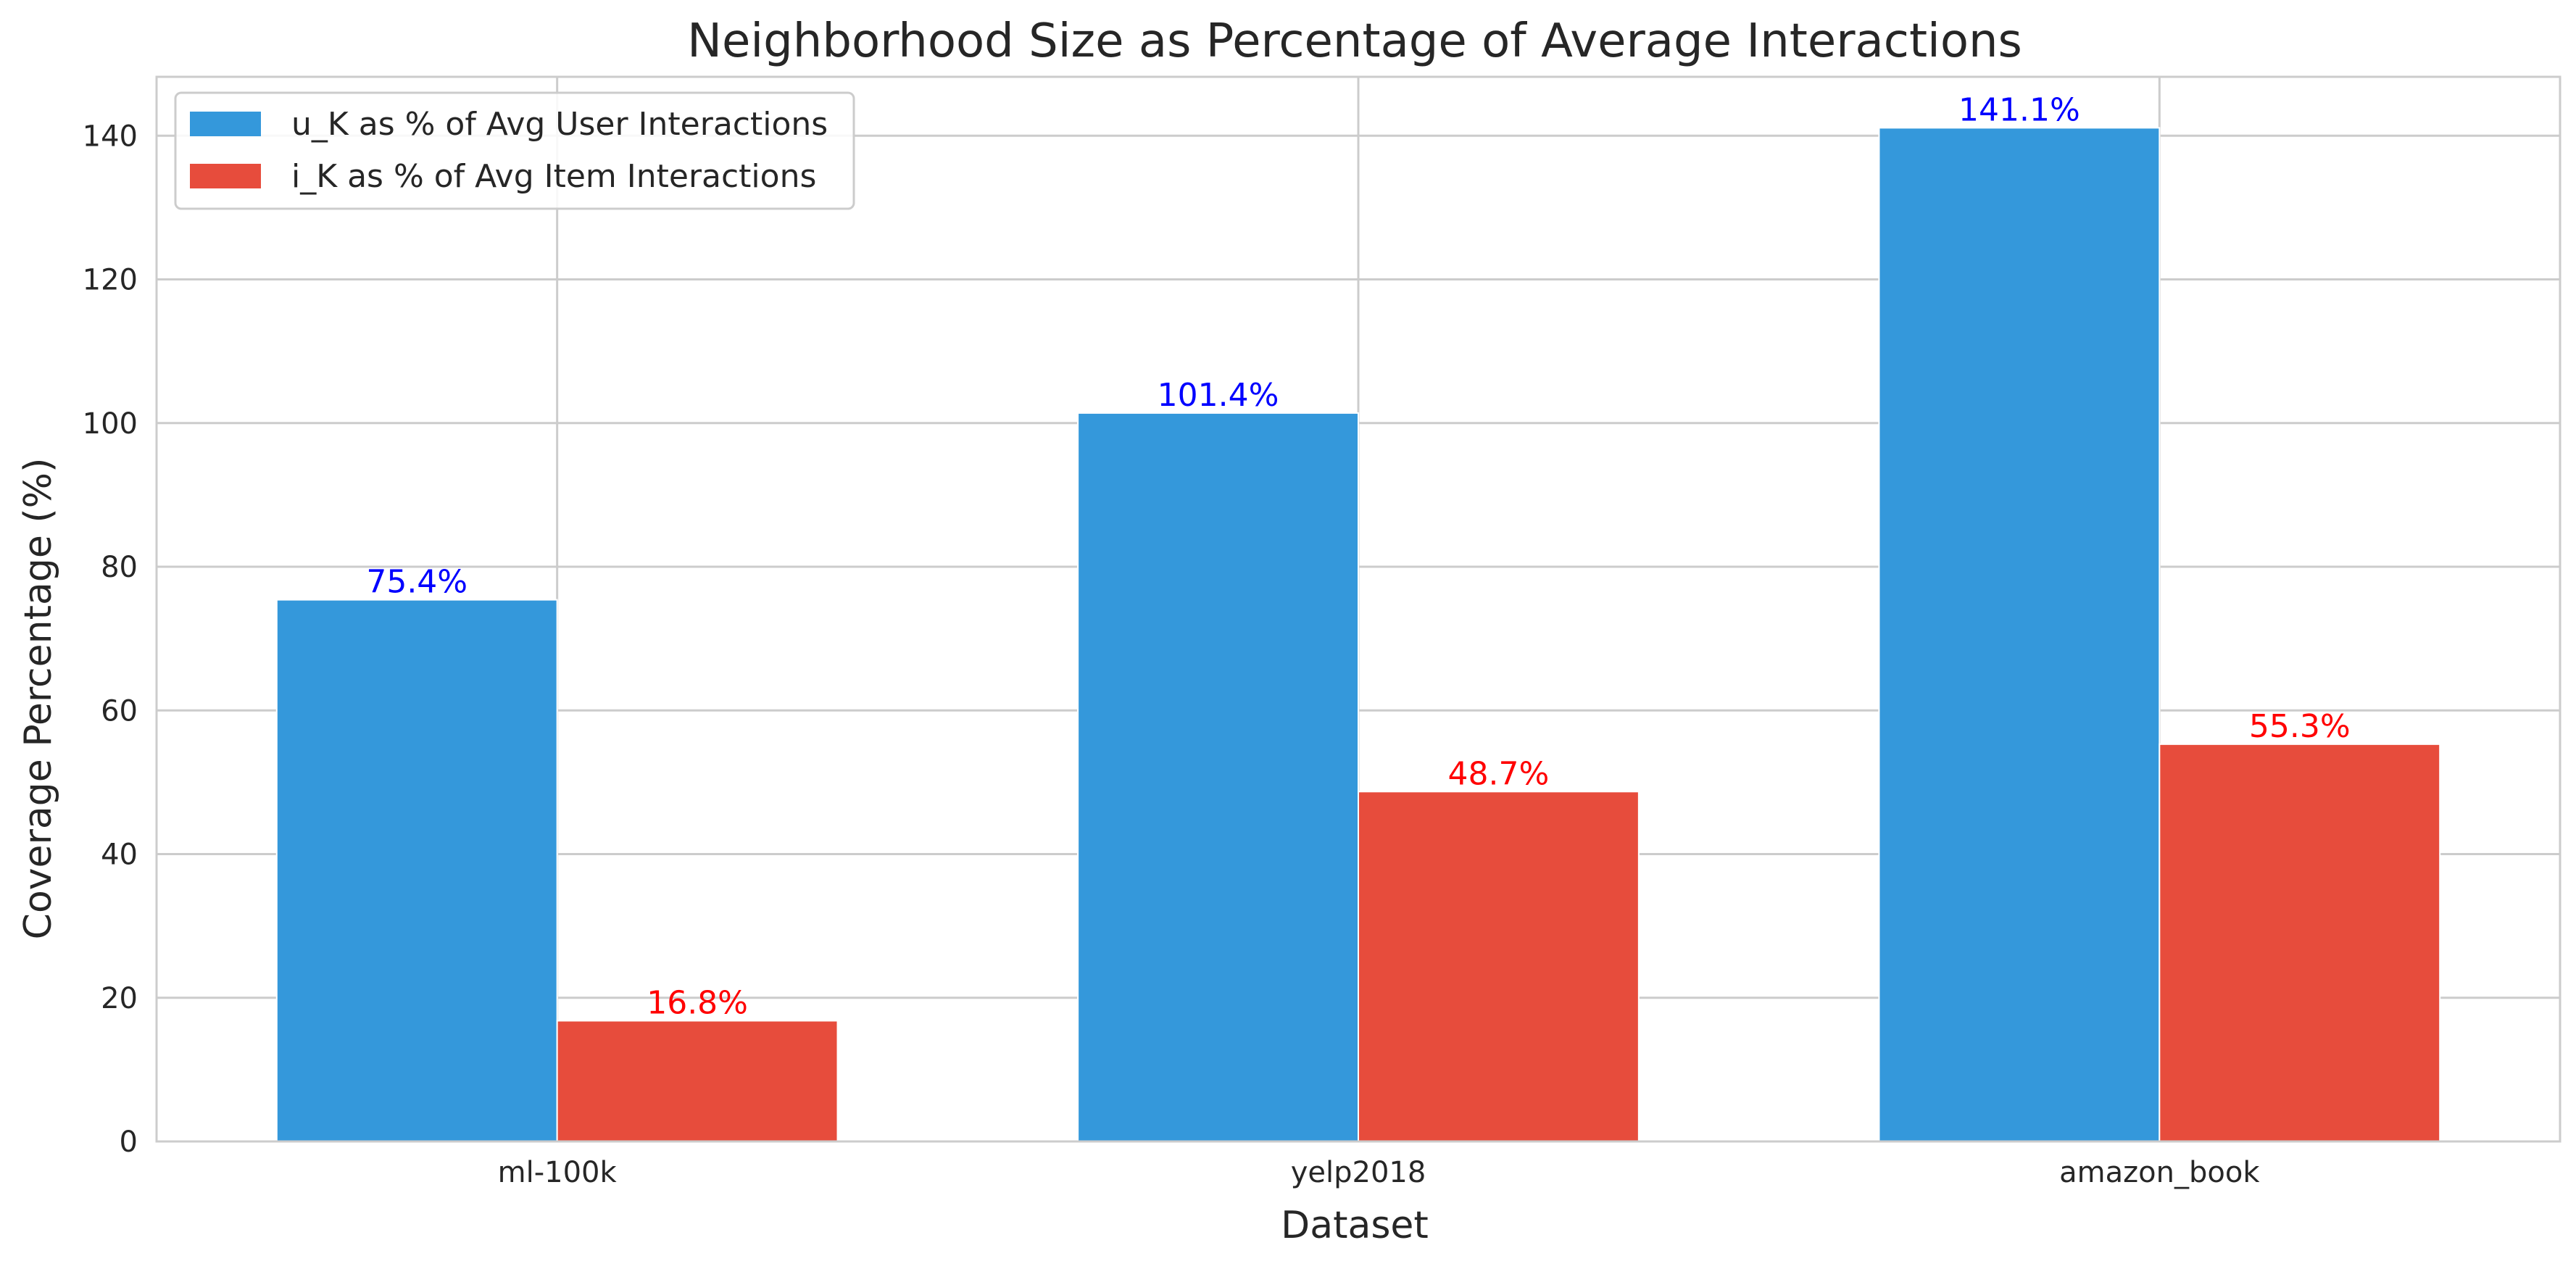 This screenshot has width=2576, height=1269. Describe the element at coordinates (559, 125) in the screenshot. I see `legend-label-user: u_K as % of Avg User Interactions` at that location.